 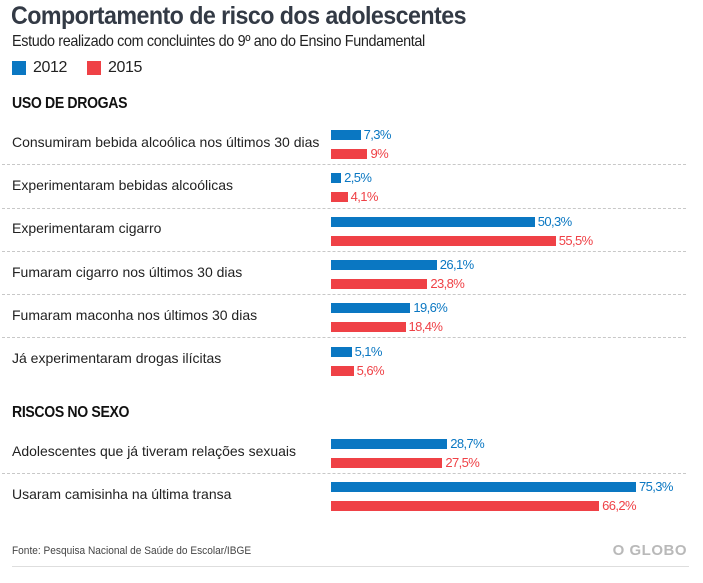 I want to click on data-label-2015: 4,1%, so click(x=364, y=197).